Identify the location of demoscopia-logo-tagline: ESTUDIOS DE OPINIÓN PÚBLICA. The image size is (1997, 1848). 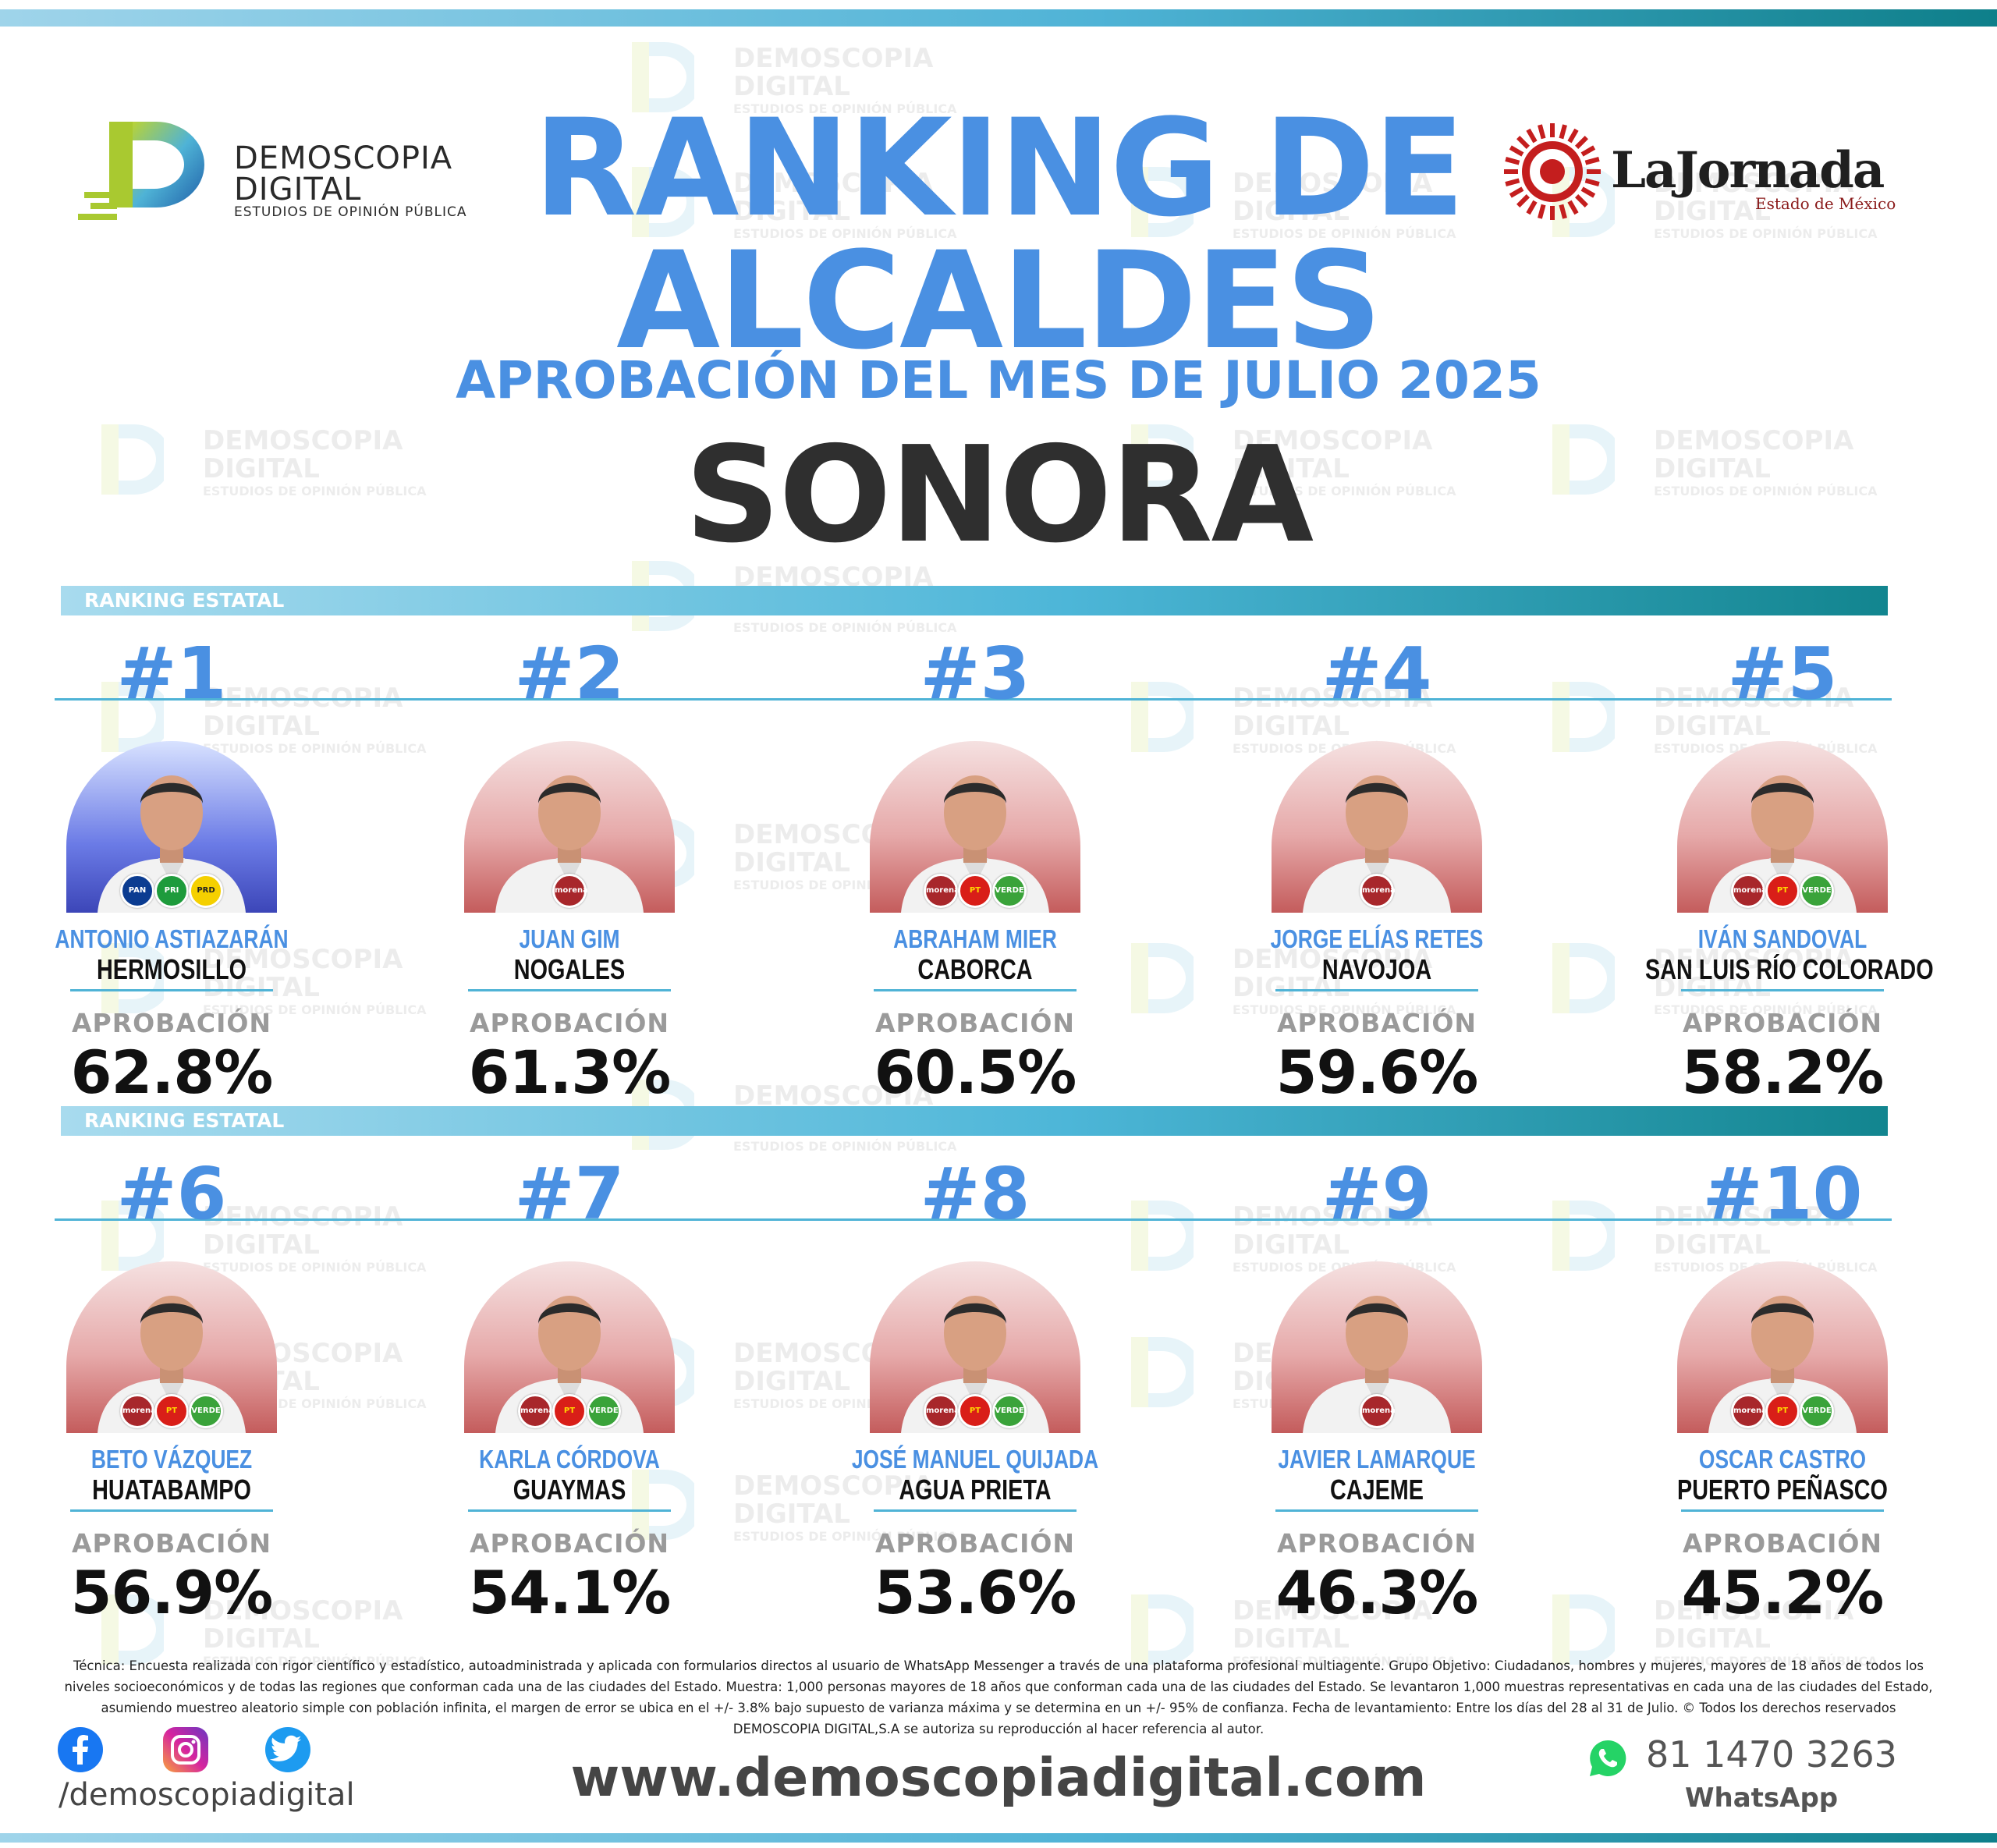
(350, 212).